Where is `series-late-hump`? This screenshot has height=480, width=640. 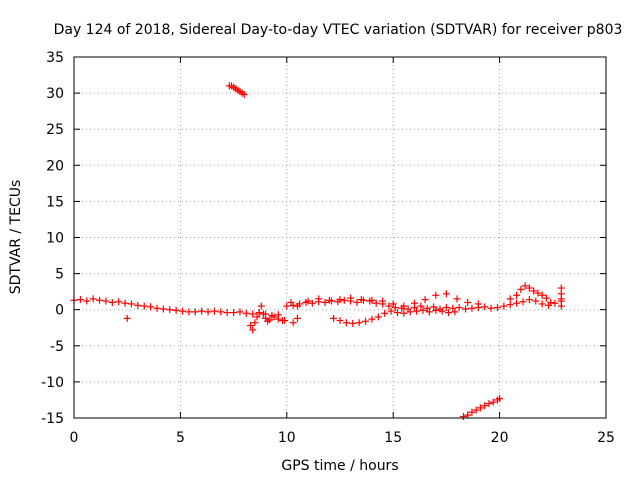
series-late-hump is located at coordinates (530, 294).